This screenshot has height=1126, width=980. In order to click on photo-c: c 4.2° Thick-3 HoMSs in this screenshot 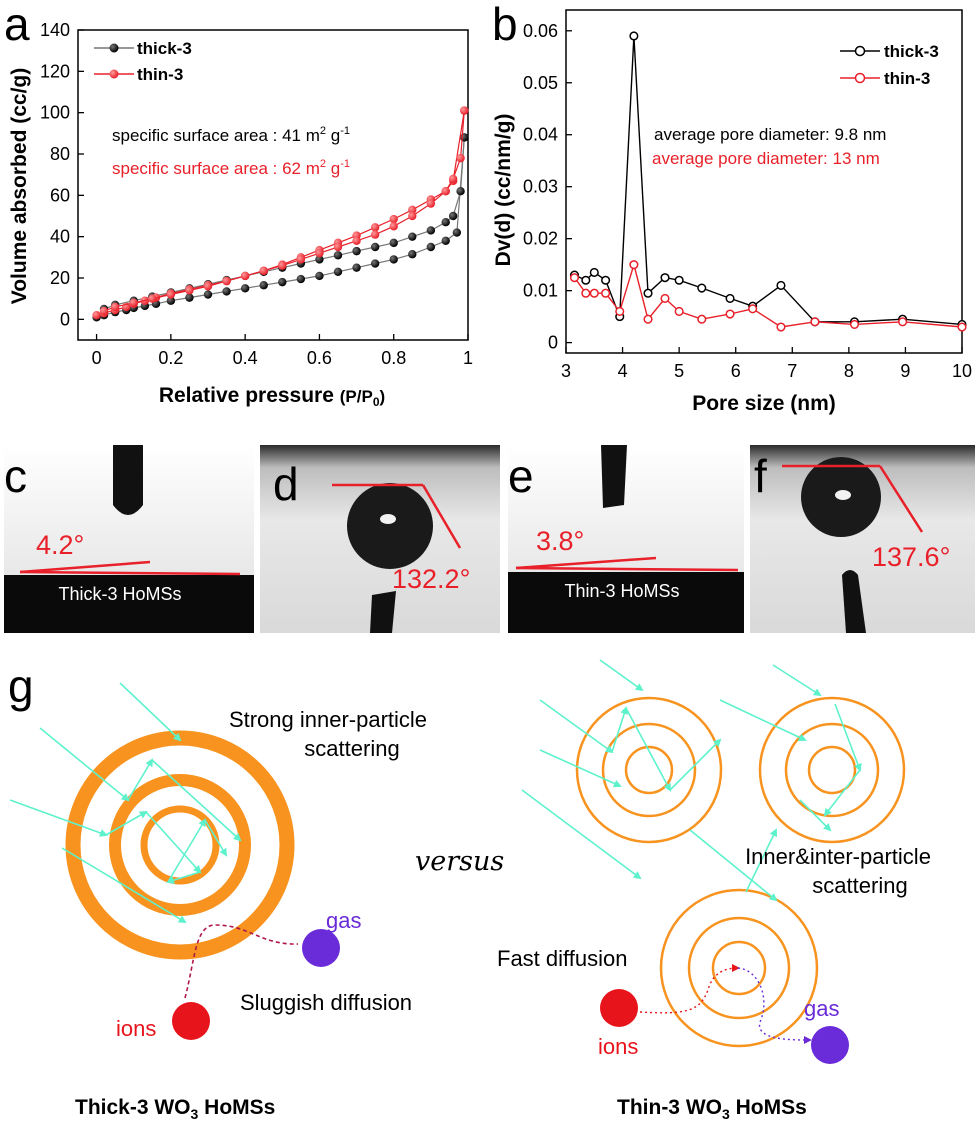, I will do `click(129, 539)`.